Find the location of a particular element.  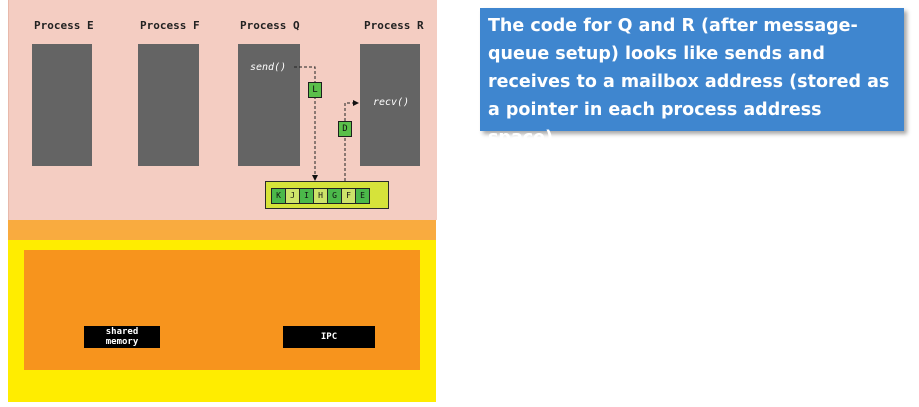

queue-cell: E is located at coordinates (362, 196).